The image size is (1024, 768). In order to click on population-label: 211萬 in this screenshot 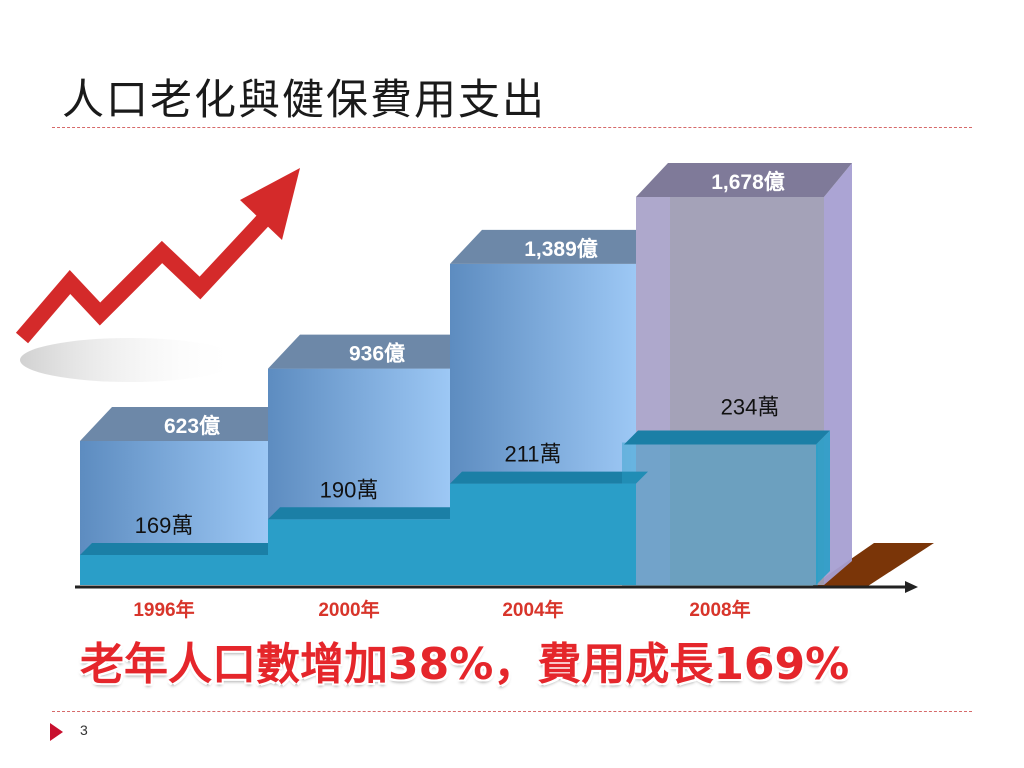, I will do `click(532, 454)`.